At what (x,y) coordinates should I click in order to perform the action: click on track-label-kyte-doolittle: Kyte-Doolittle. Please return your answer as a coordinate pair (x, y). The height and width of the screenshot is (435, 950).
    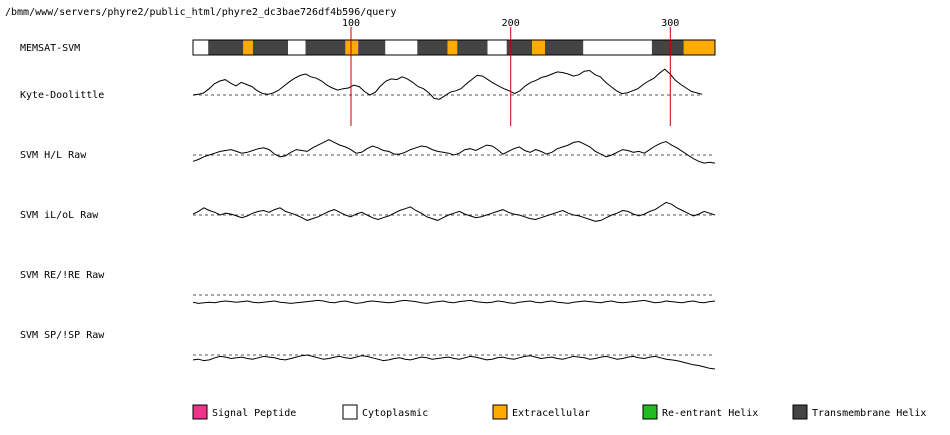
    Looking at the image, I should click on (62, 95).